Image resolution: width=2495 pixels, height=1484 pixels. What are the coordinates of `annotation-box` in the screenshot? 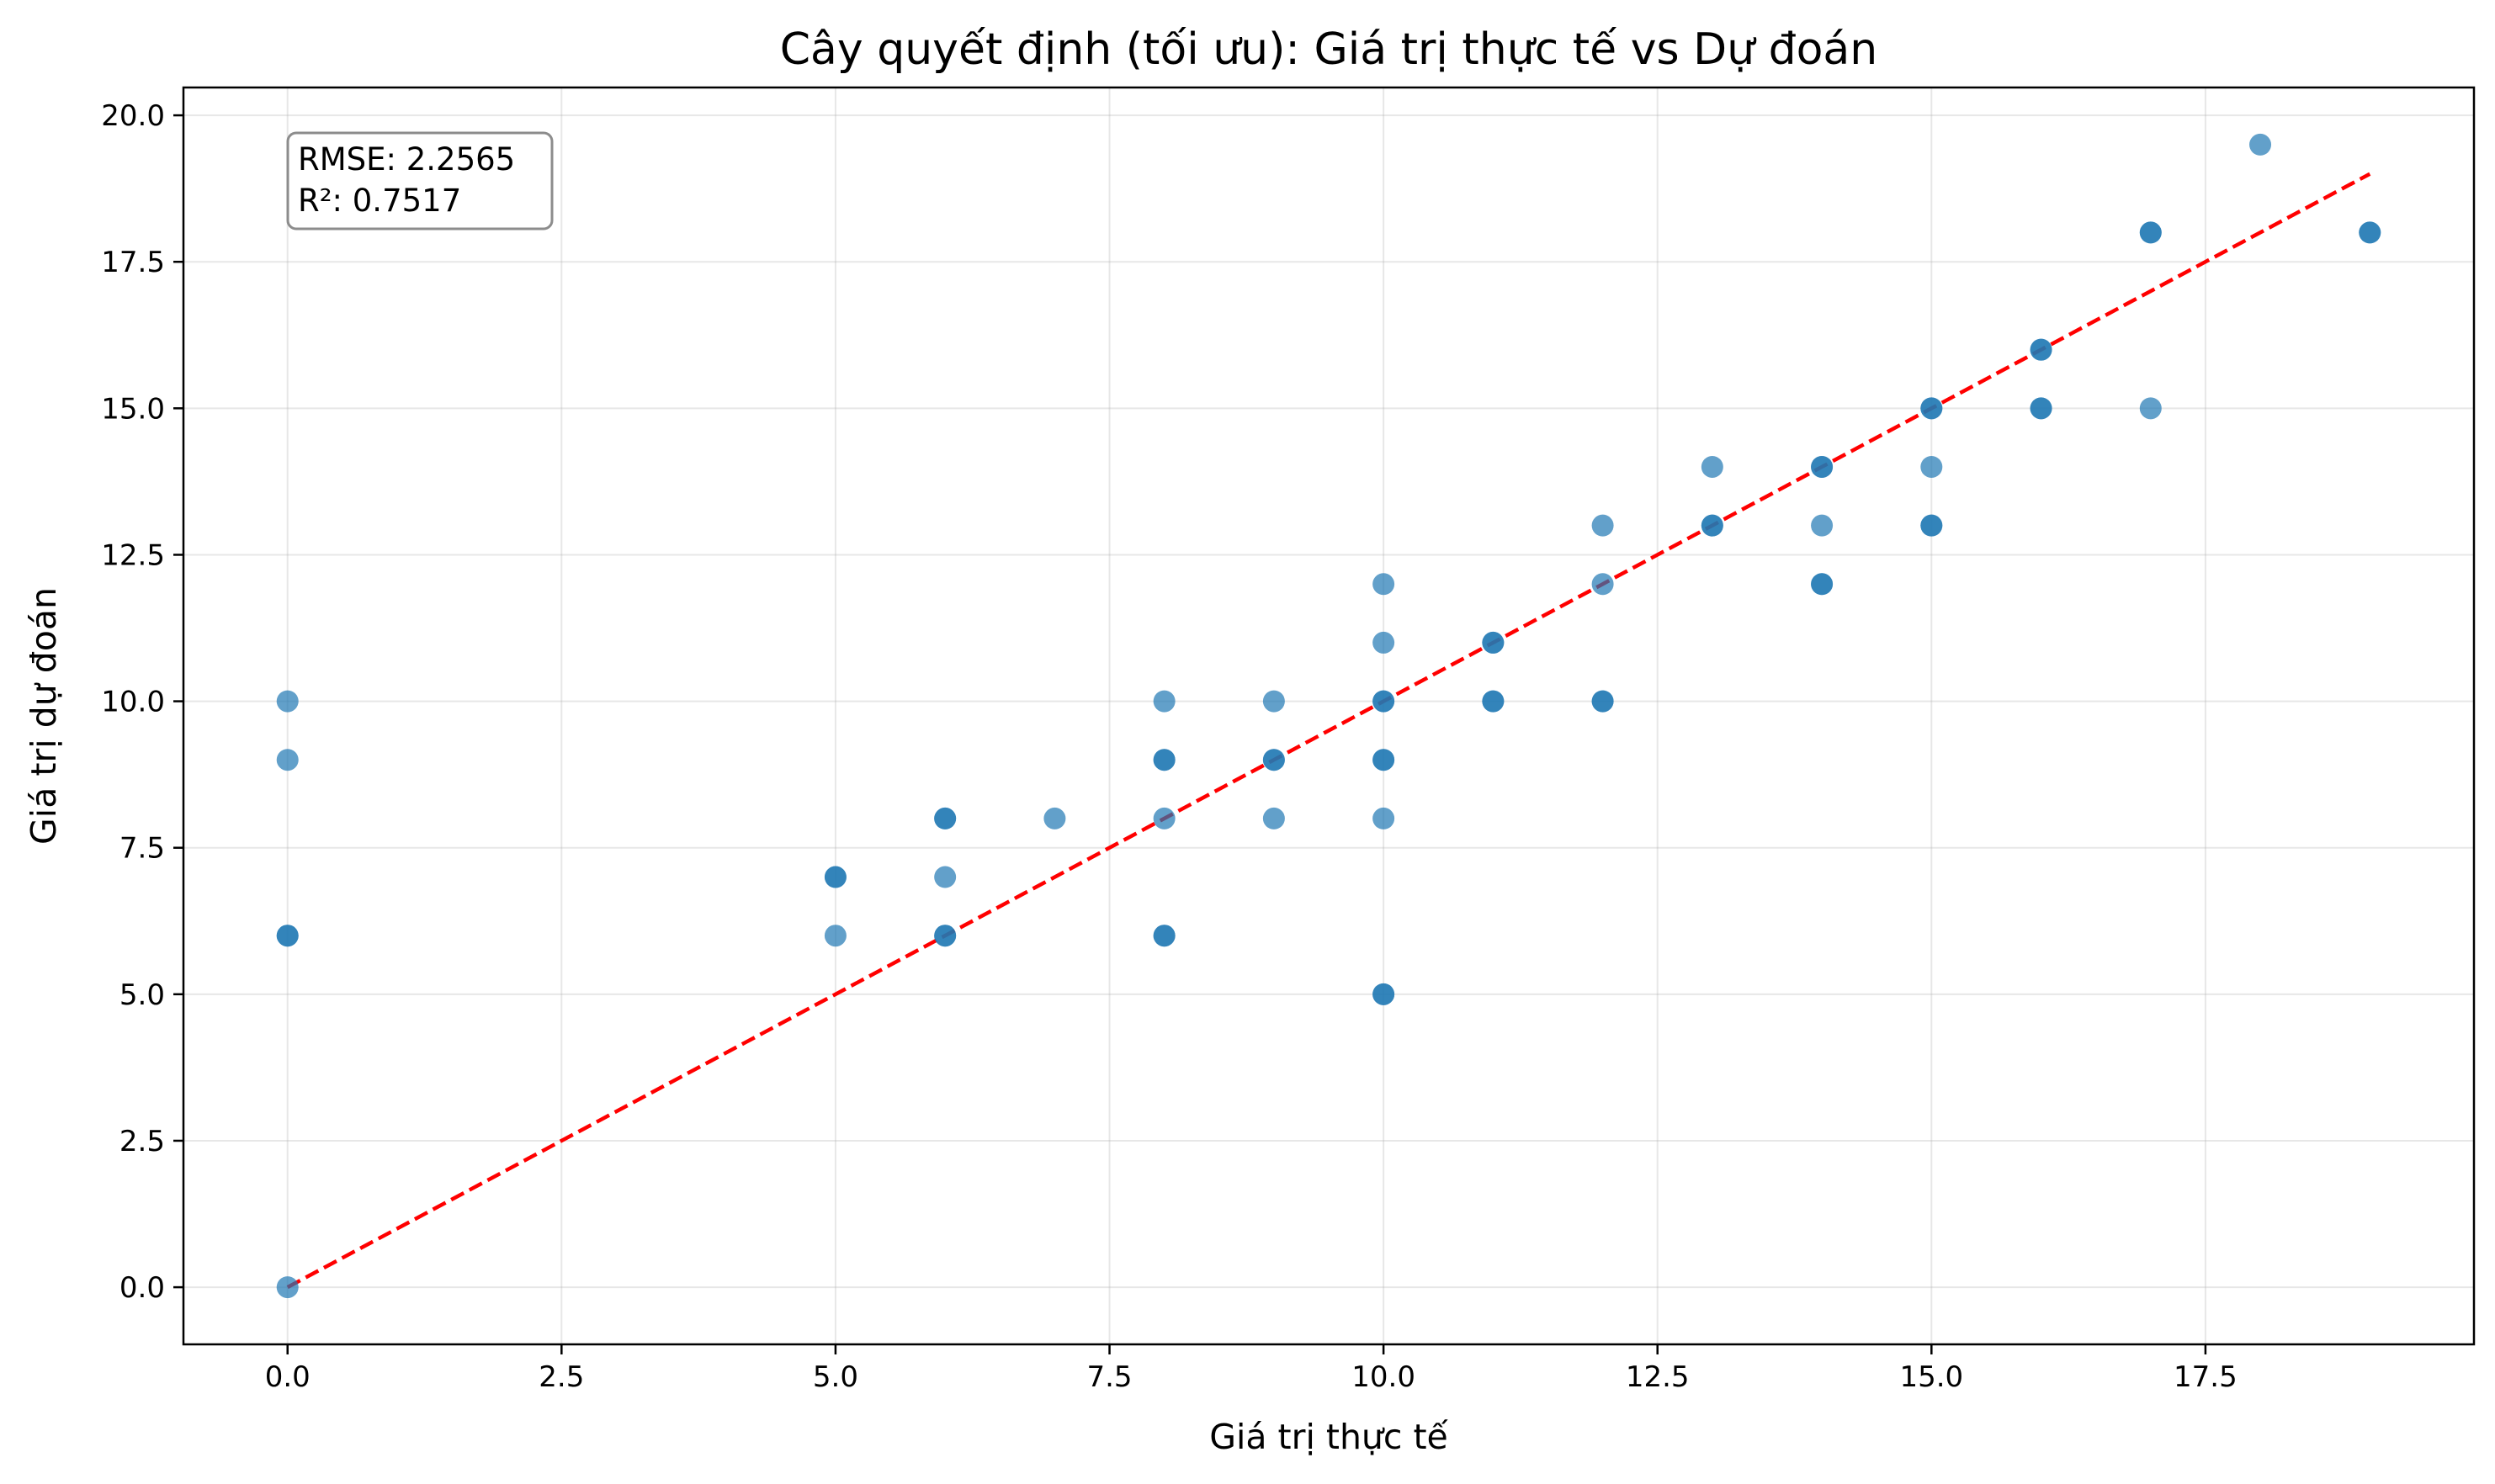 It's located at (420, 181).